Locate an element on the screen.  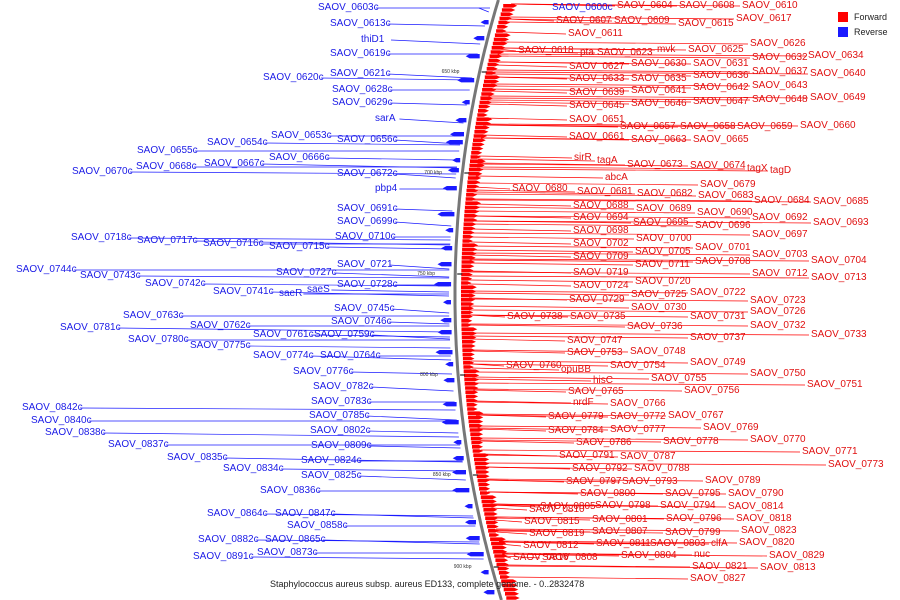
gene-label: SAOV_0697 is located at coordinates (780, 234).